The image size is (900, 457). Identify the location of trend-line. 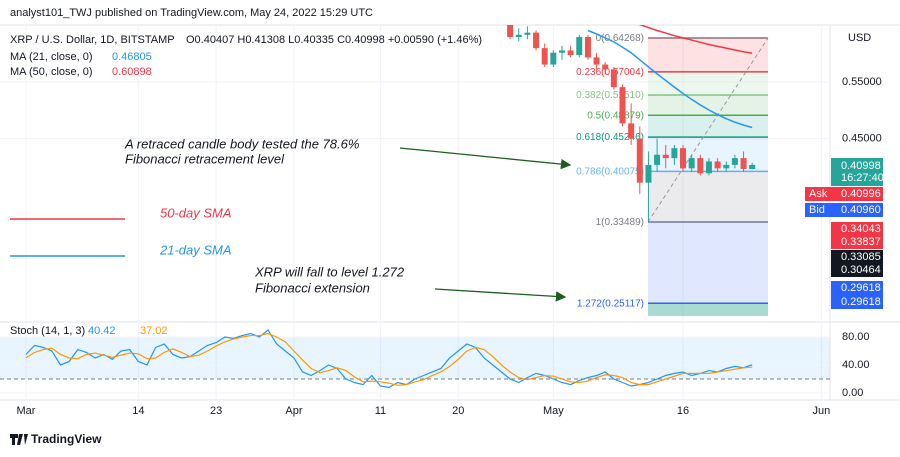
(708, 130).